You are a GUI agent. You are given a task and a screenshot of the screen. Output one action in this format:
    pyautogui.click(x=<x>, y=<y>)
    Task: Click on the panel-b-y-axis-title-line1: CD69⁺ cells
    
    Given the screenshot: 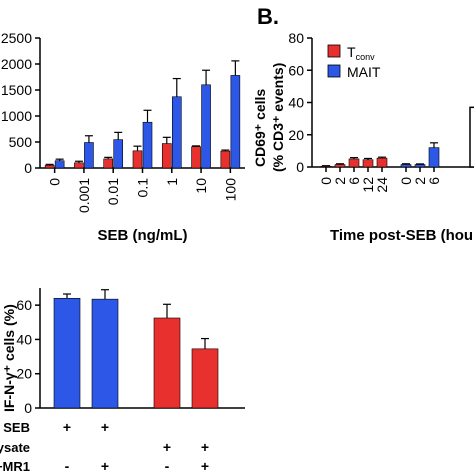 What is the action you would take?
    pyautogui.click(x=260, y=128)
    